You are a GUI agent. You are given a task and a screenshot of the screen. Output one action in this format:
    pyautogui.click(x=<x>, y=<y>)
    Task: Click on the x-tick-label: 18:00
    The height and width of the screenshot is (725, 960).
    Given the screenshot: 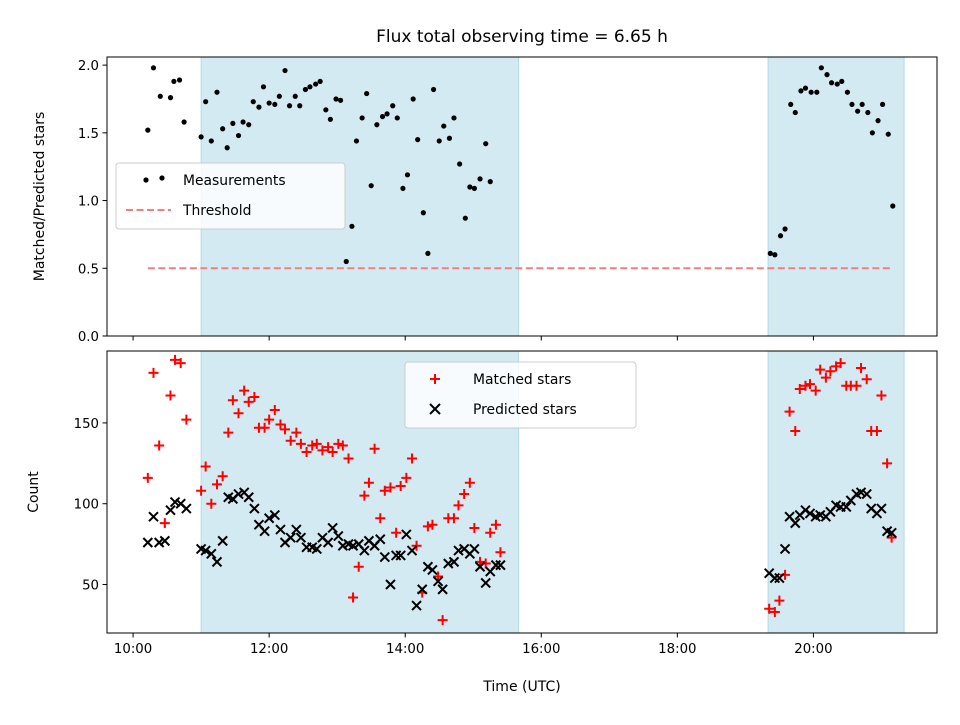 What is the action you would take?
    pyautogui.click(x=677, y=649)
    